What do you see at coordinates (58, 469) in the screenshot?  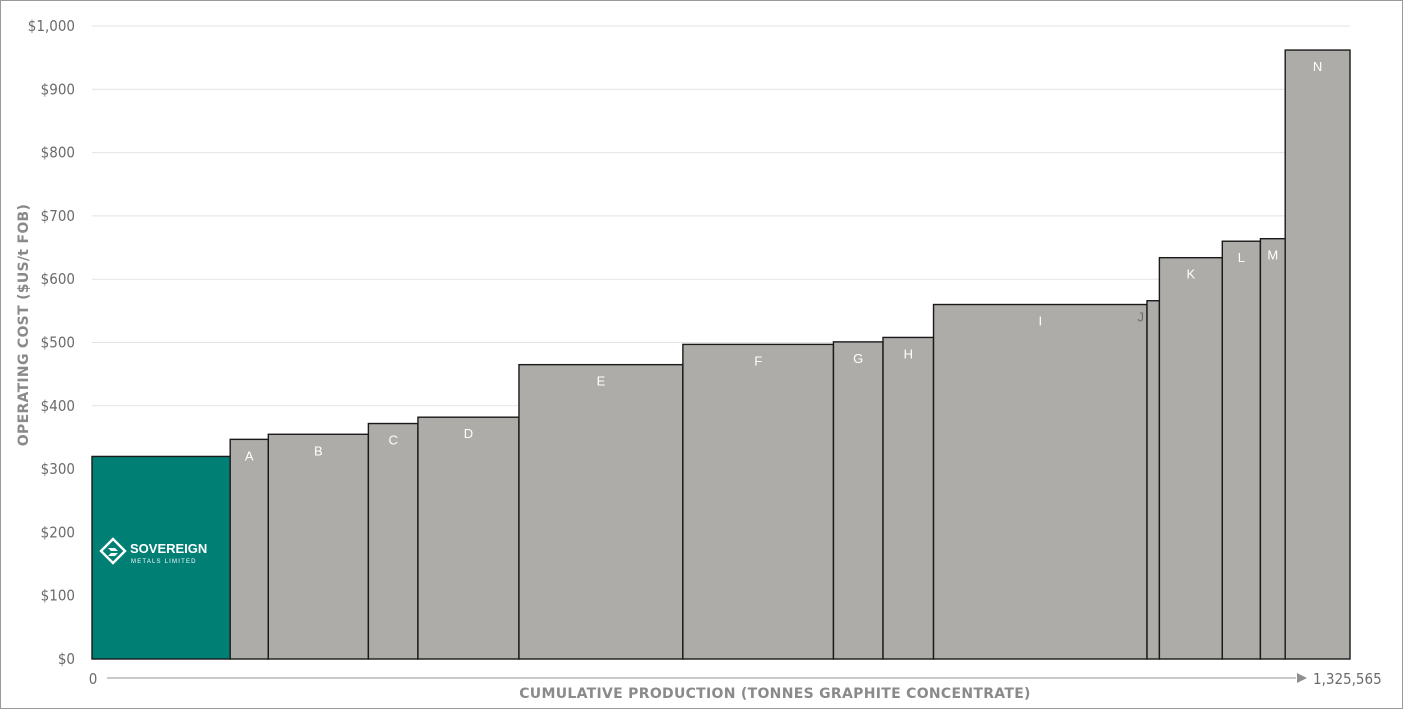 I see `y-tick-label: $300` at bounding box center [58, 469].